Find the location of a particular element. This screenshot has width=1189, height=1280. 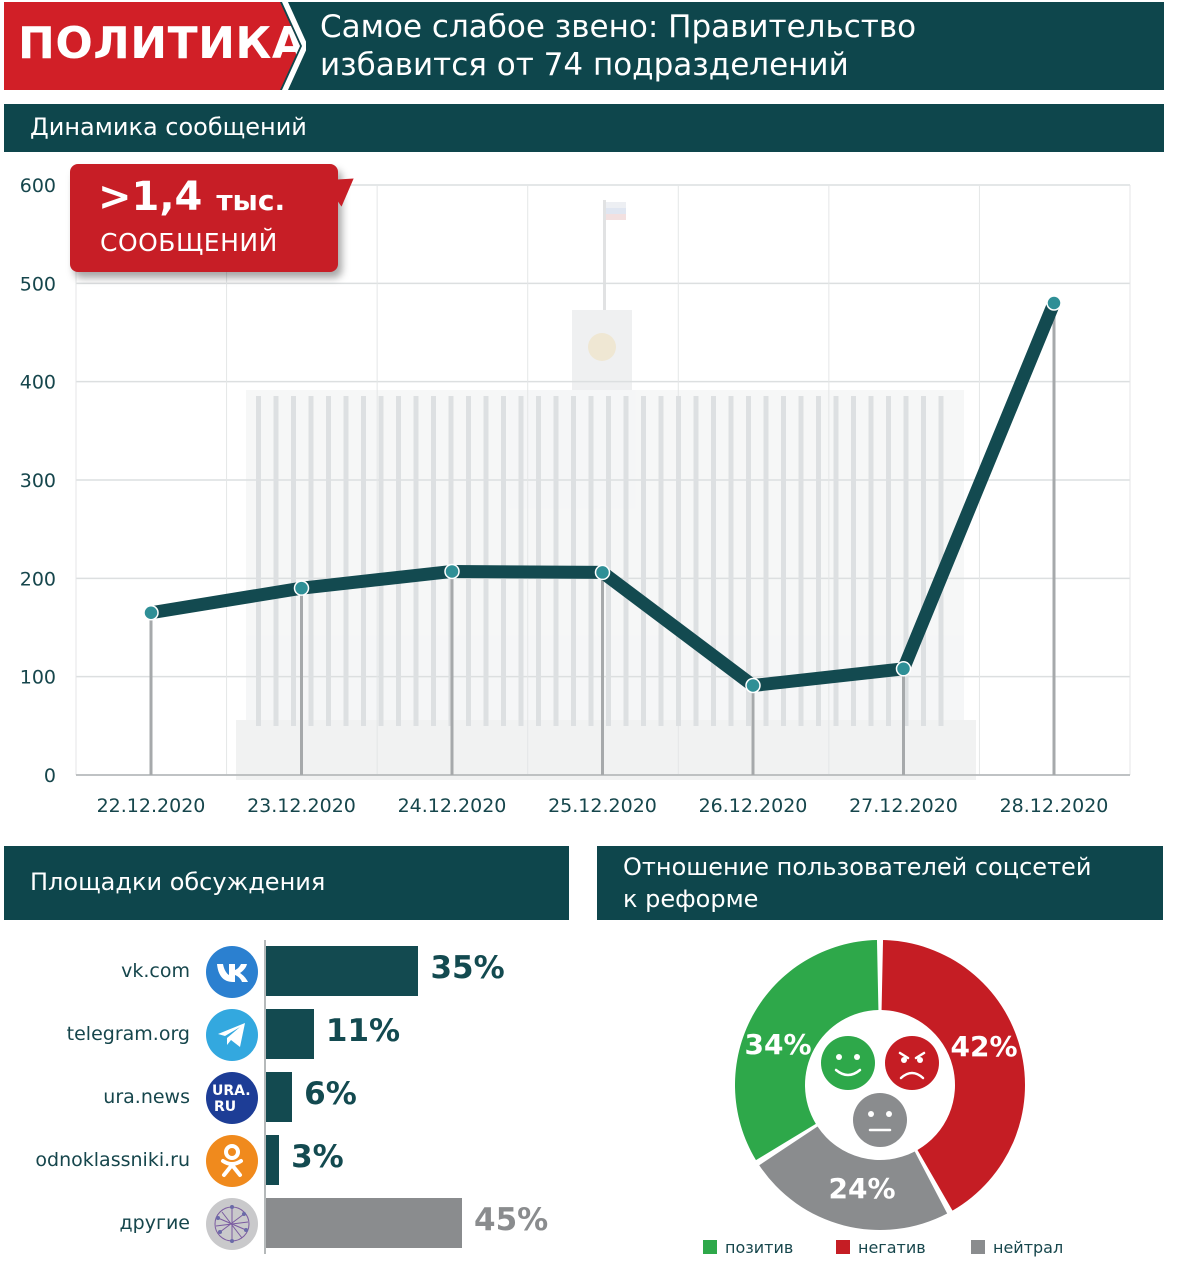

slice-label-0: 34% is located at coordinates (777, 1044).